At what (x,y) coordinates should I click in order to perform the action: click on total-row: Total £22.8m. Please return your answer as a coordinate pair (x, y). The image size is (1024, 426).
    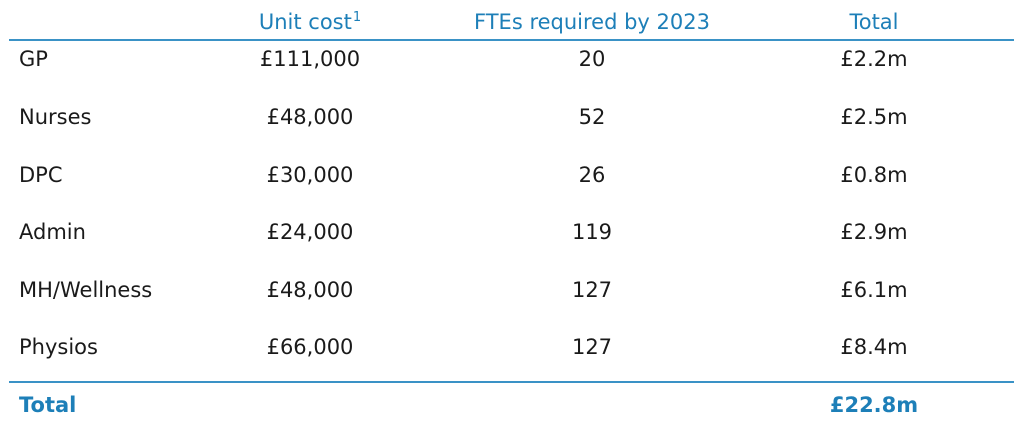
    Looking at the image, I should click on (512, 406).